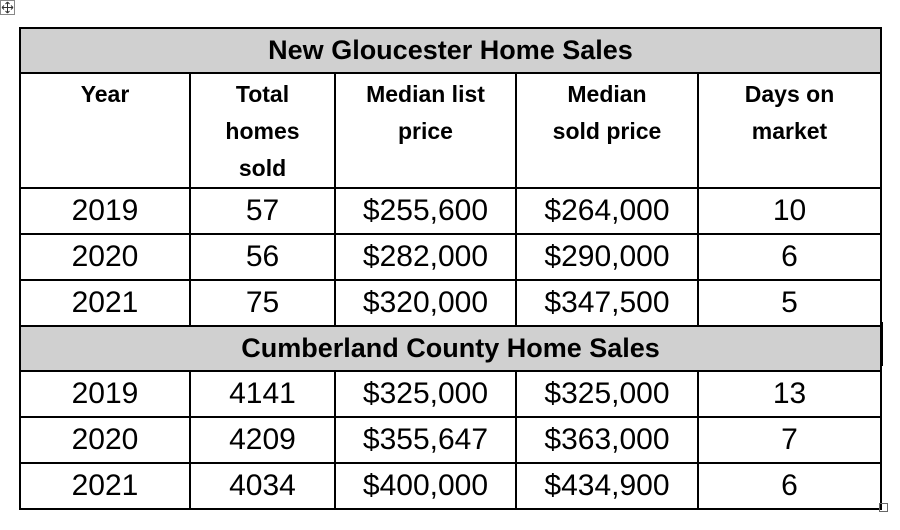 This screenshot has height=530, width=900. I want to click on column-header: Days on market, so click(789, 130).